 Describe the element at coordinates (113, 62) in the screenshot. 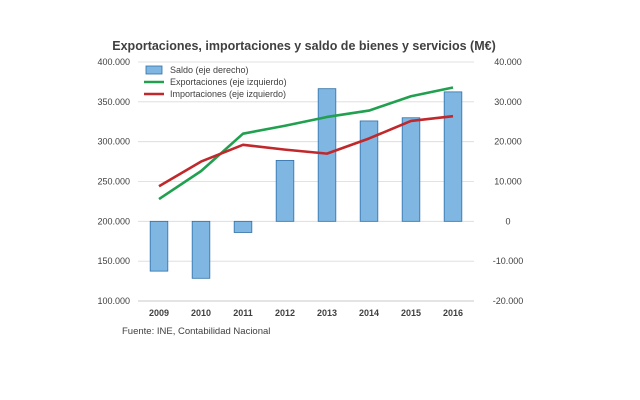

I see `left-tick-label: 400.000` at that location.